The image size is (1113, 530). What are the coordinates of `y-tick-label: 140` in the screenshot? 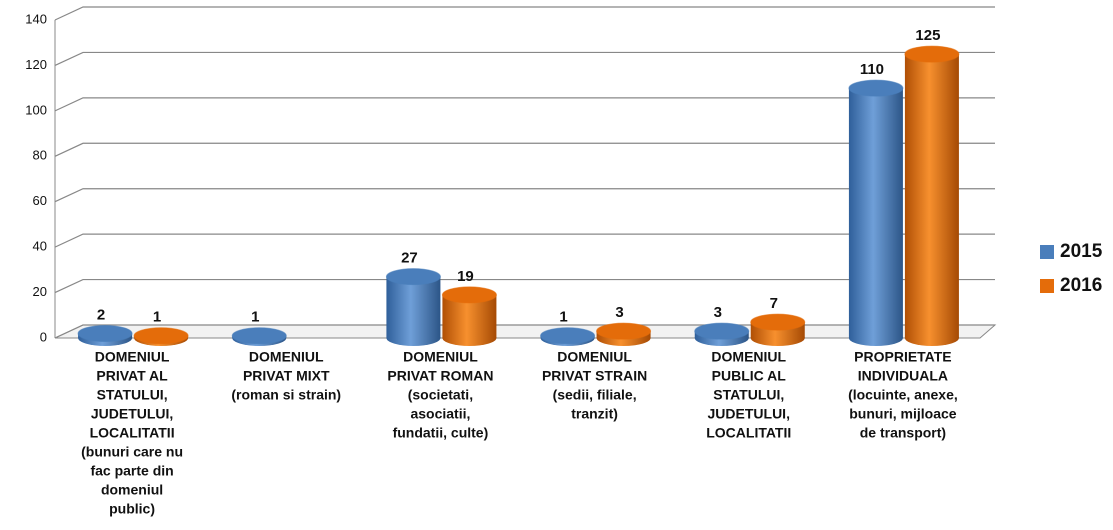 It's located at (36, 18).